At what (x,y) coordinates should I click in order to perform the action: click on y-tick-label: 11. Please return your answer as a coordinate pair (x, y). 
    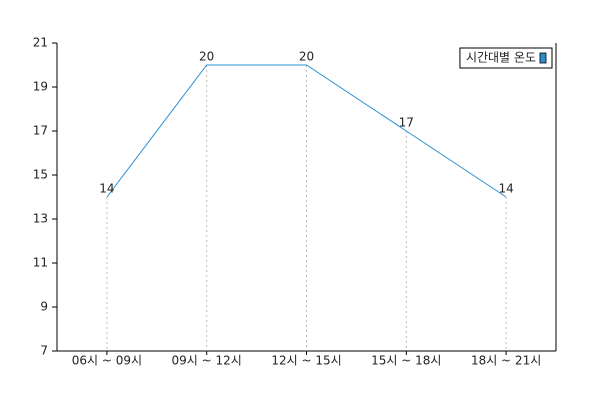
    Looking at the image, I should click on (40, 263).